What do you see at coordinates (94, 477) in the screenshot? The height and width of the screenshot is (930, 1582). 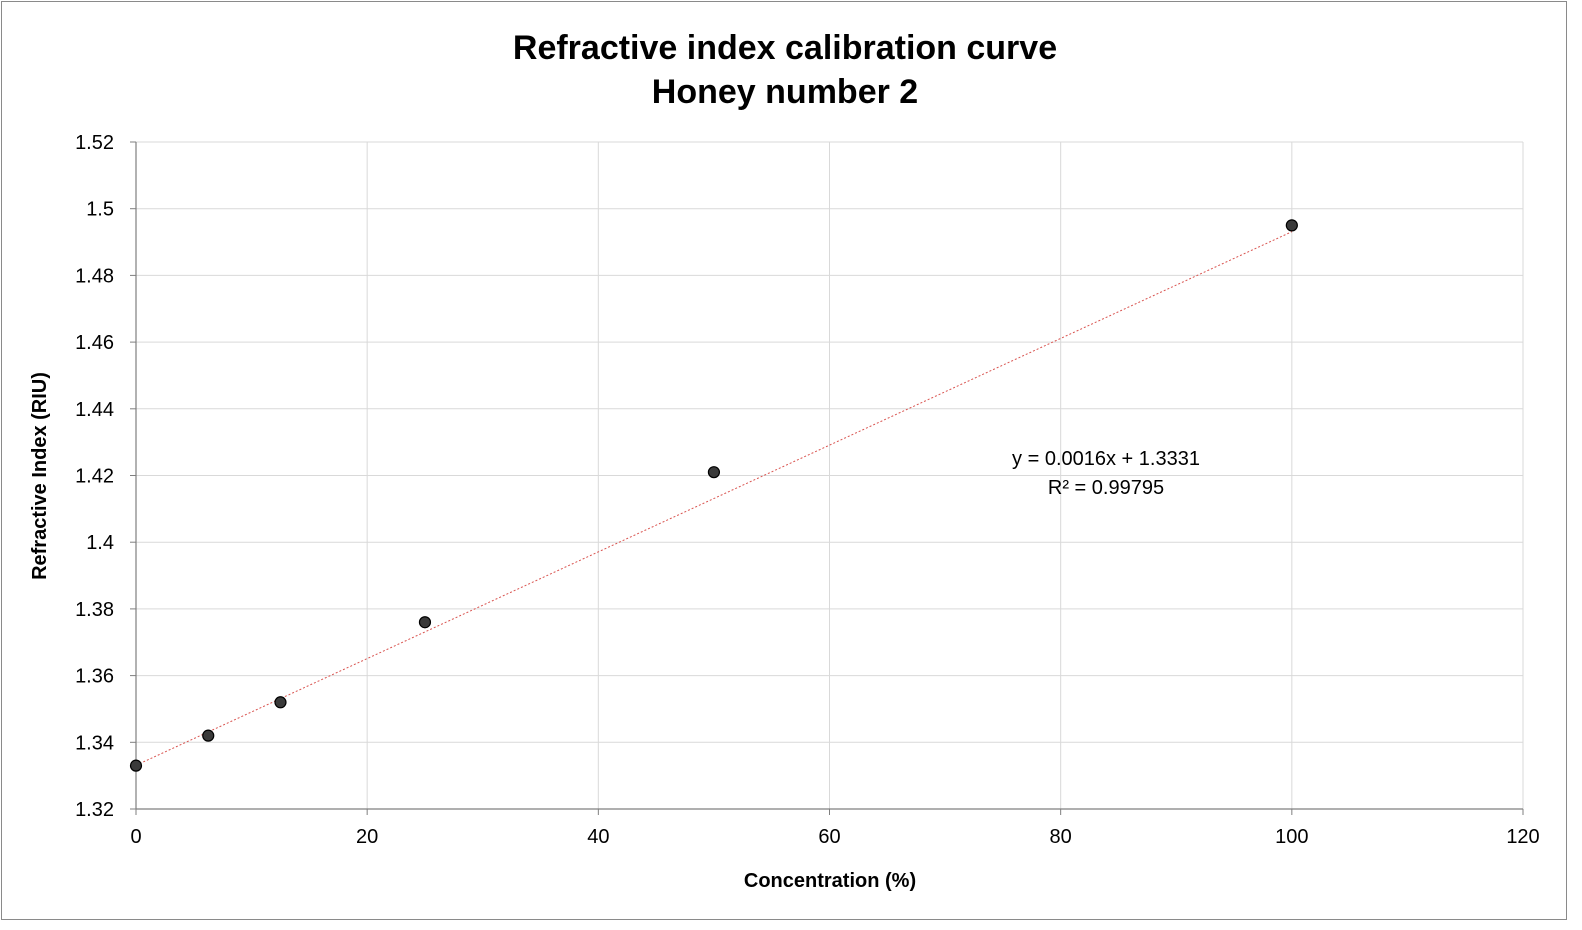 I see `y-tick-label: 1.42` at bounding box center [94, 477].